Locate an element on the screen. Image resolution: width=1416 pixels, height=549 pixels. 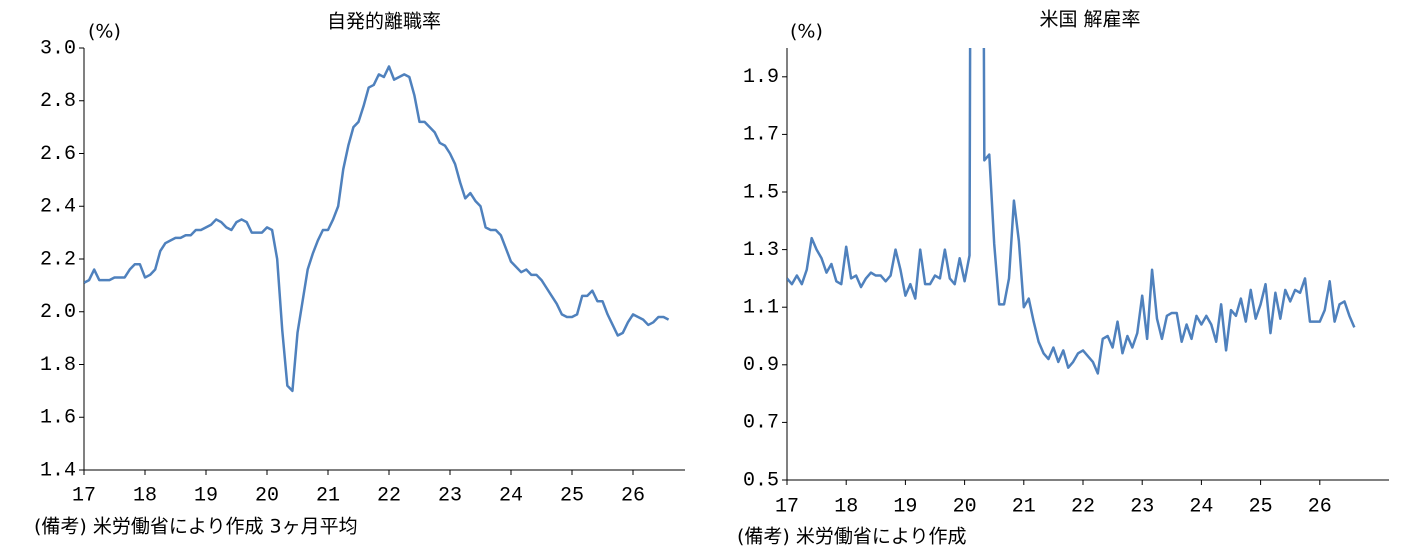
y-tick-label: 2.6 is located at coordinates (58, 154).